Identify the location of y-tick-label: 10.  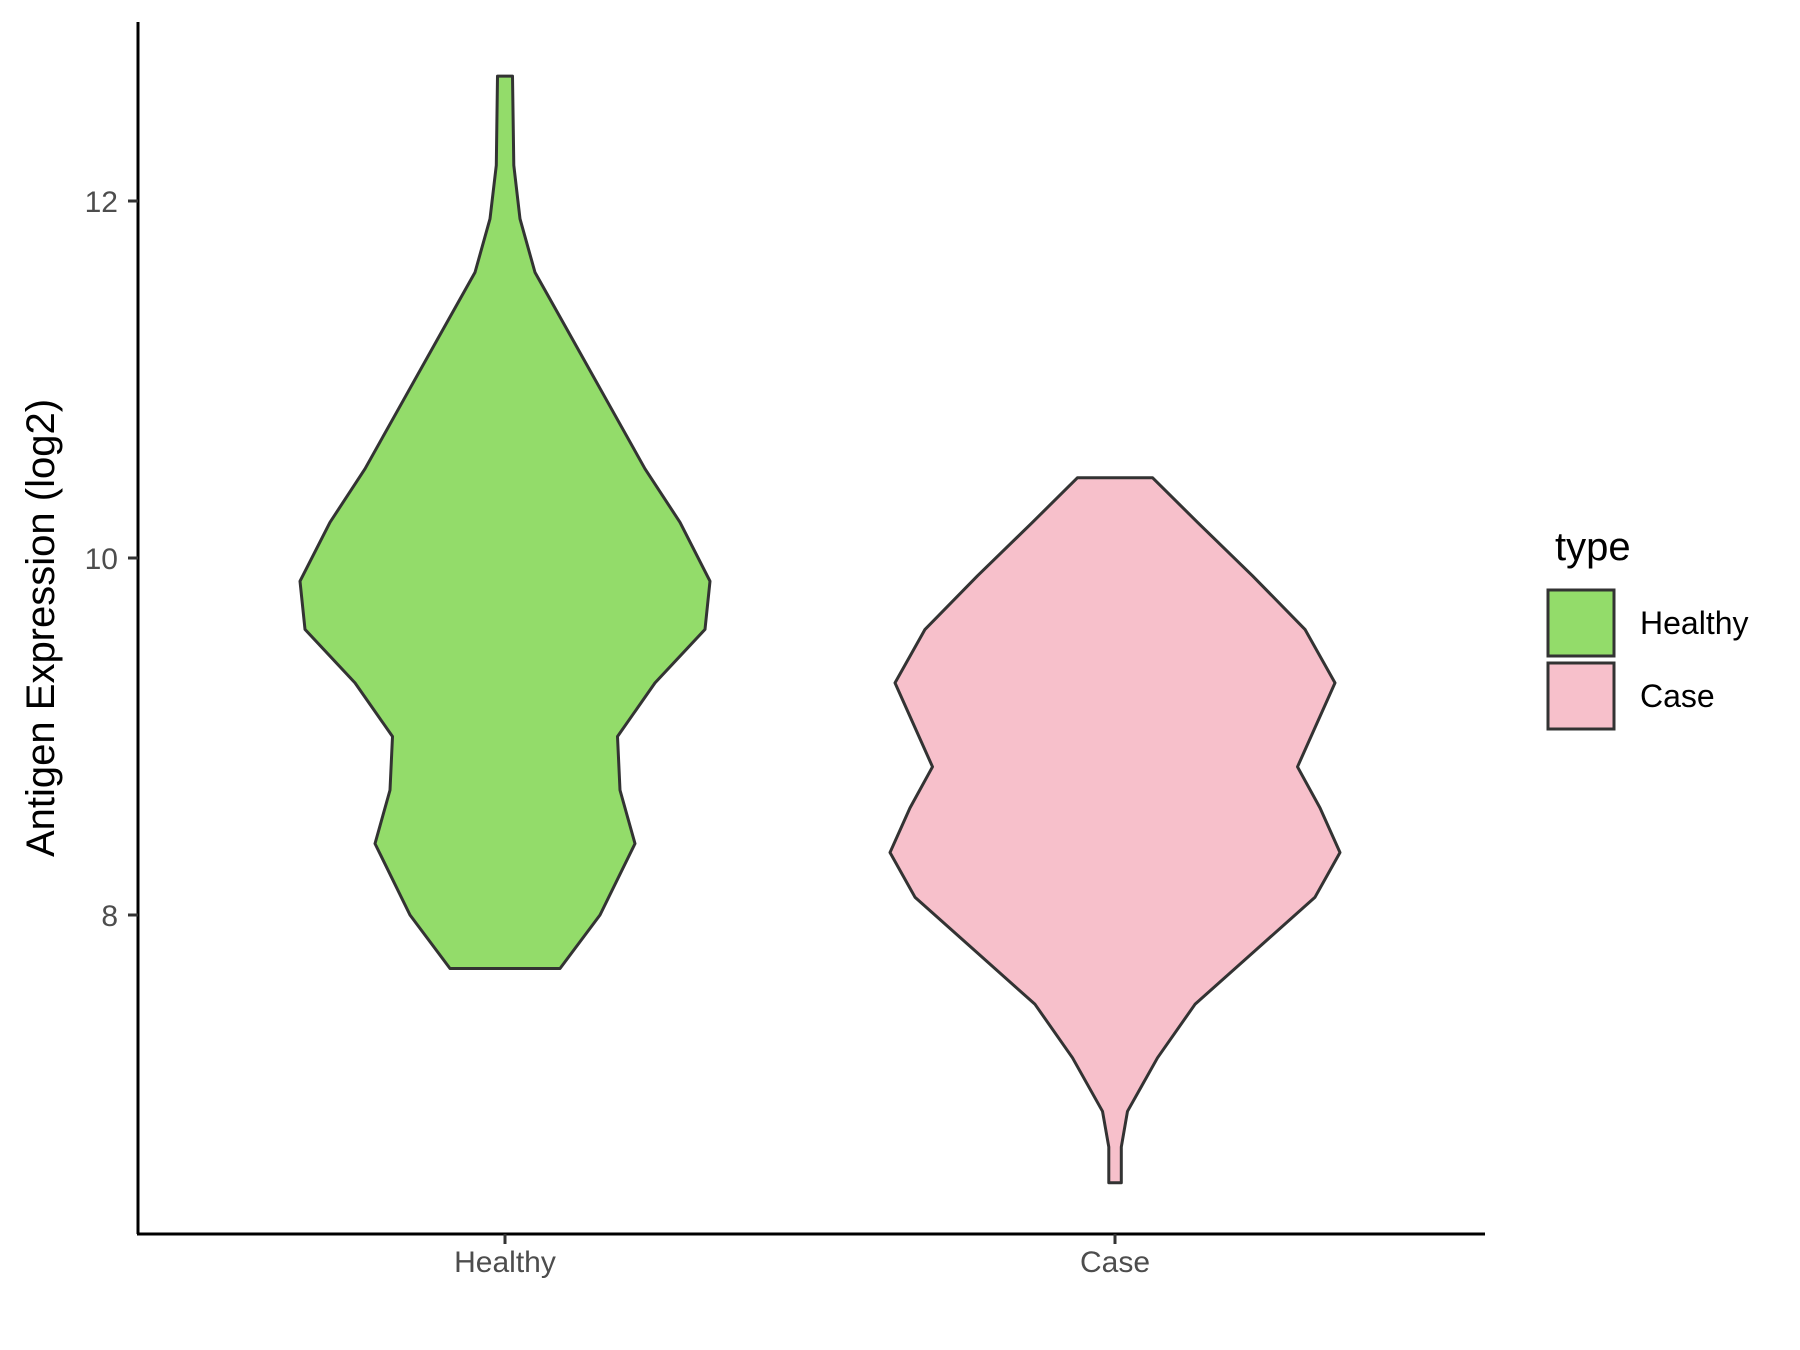
(101, 559).